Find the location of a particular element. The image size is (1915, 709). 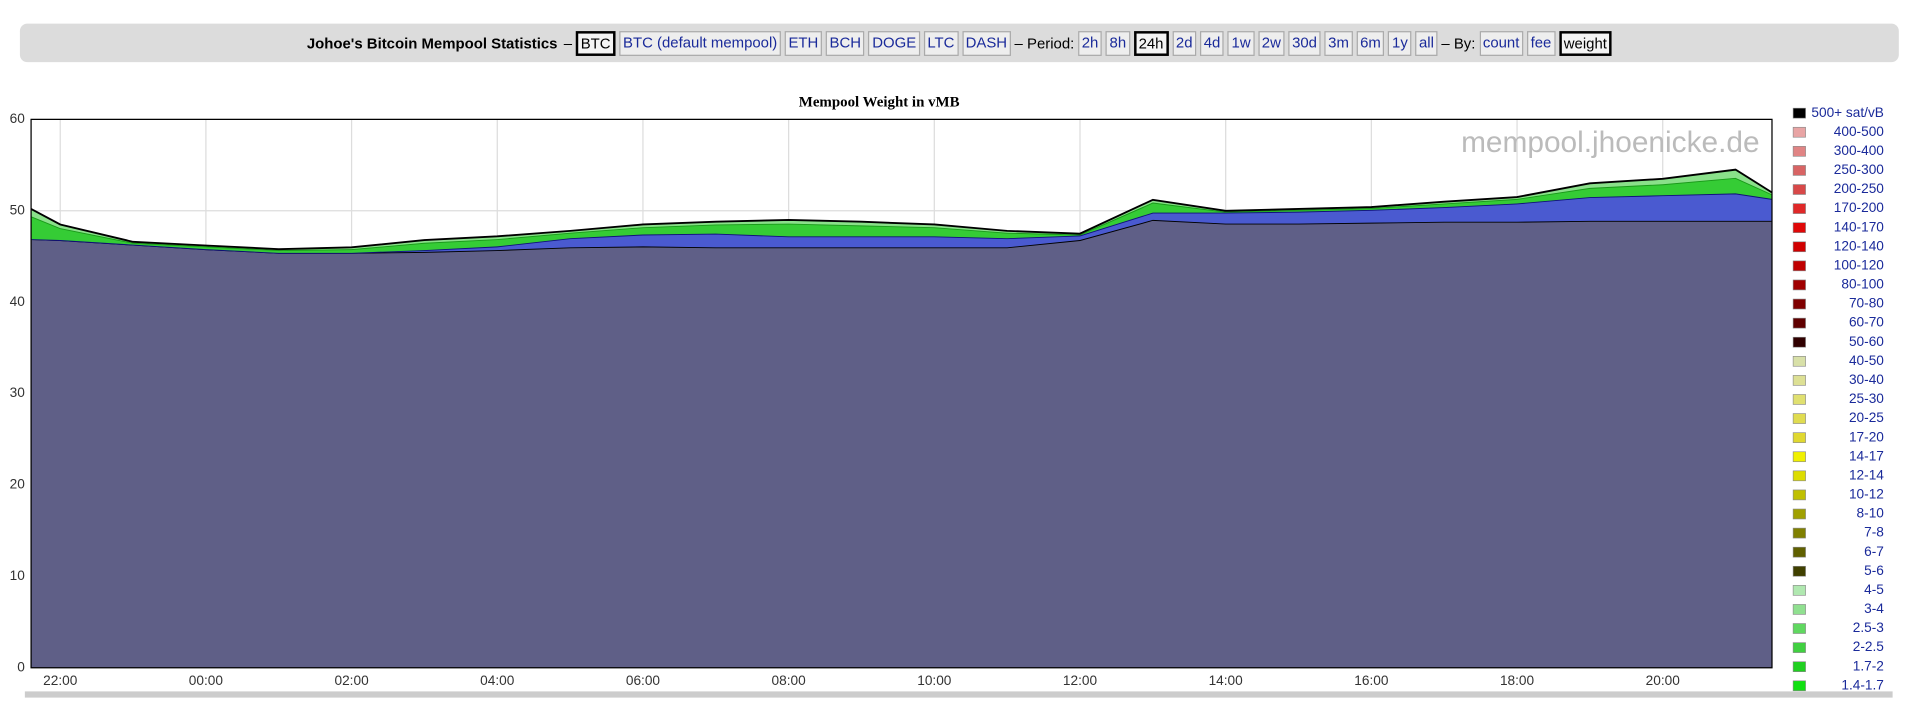

x-tick-label: 08:00 is located at coordinates (789, 680).